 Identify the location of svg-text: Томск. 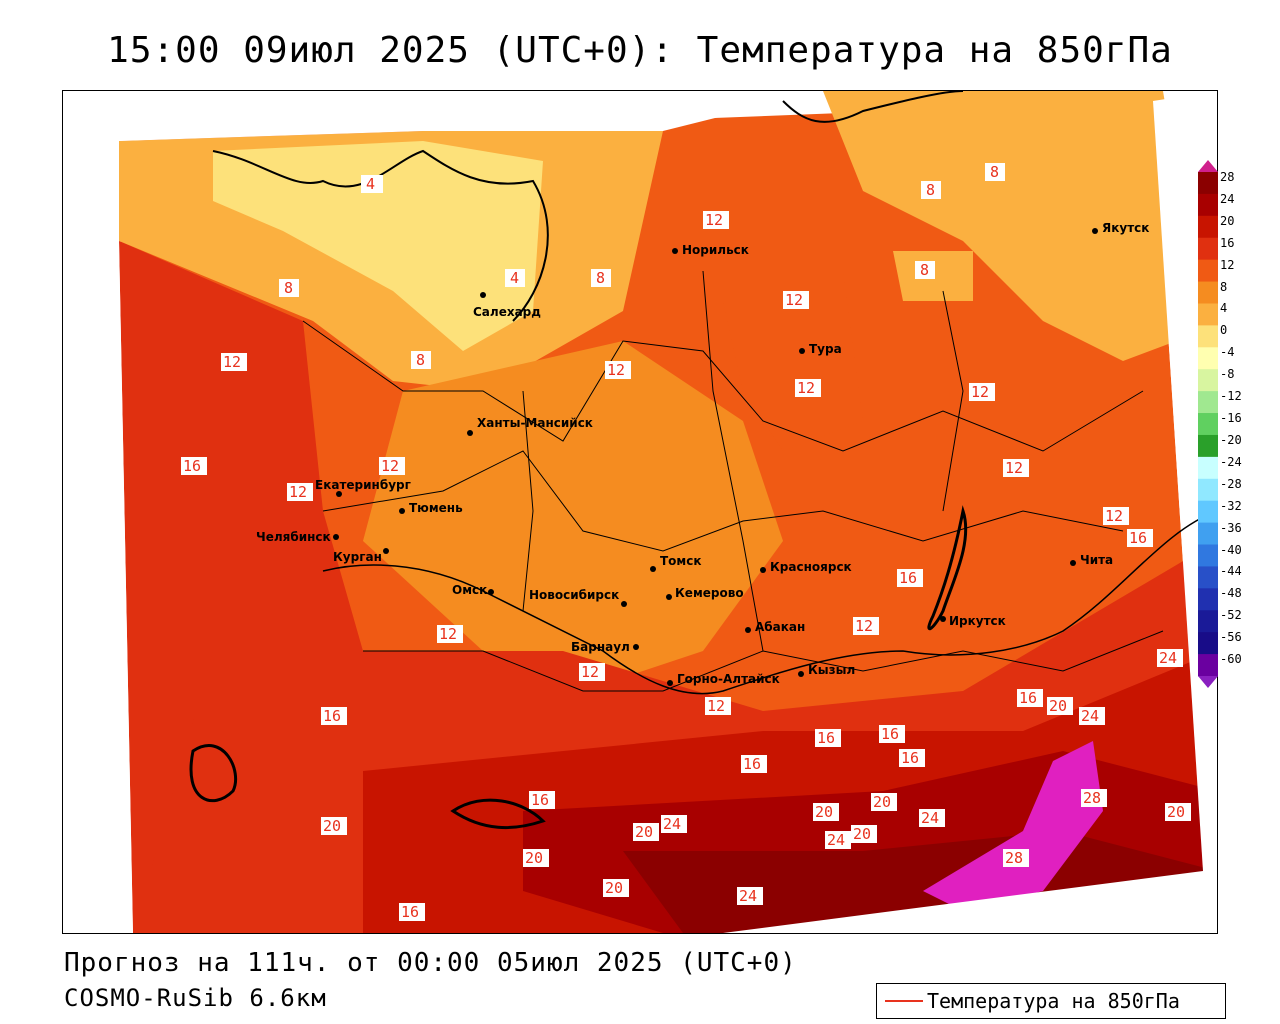
(681, 561).